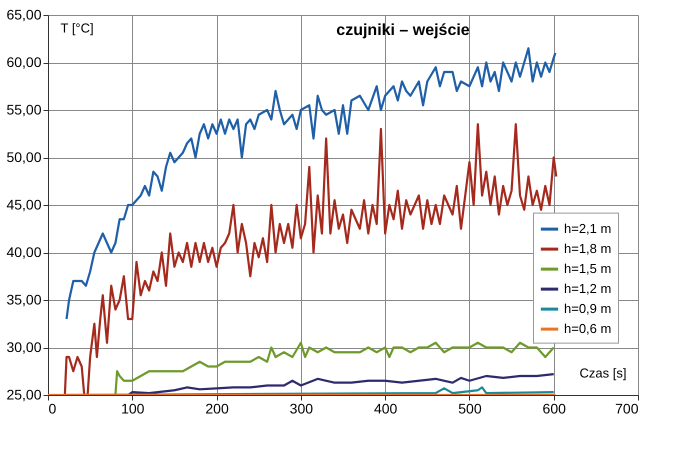  Describe the element at coordinates (24, 62) in the screenshot. I see `y-tick-label: 60,00` at that location.